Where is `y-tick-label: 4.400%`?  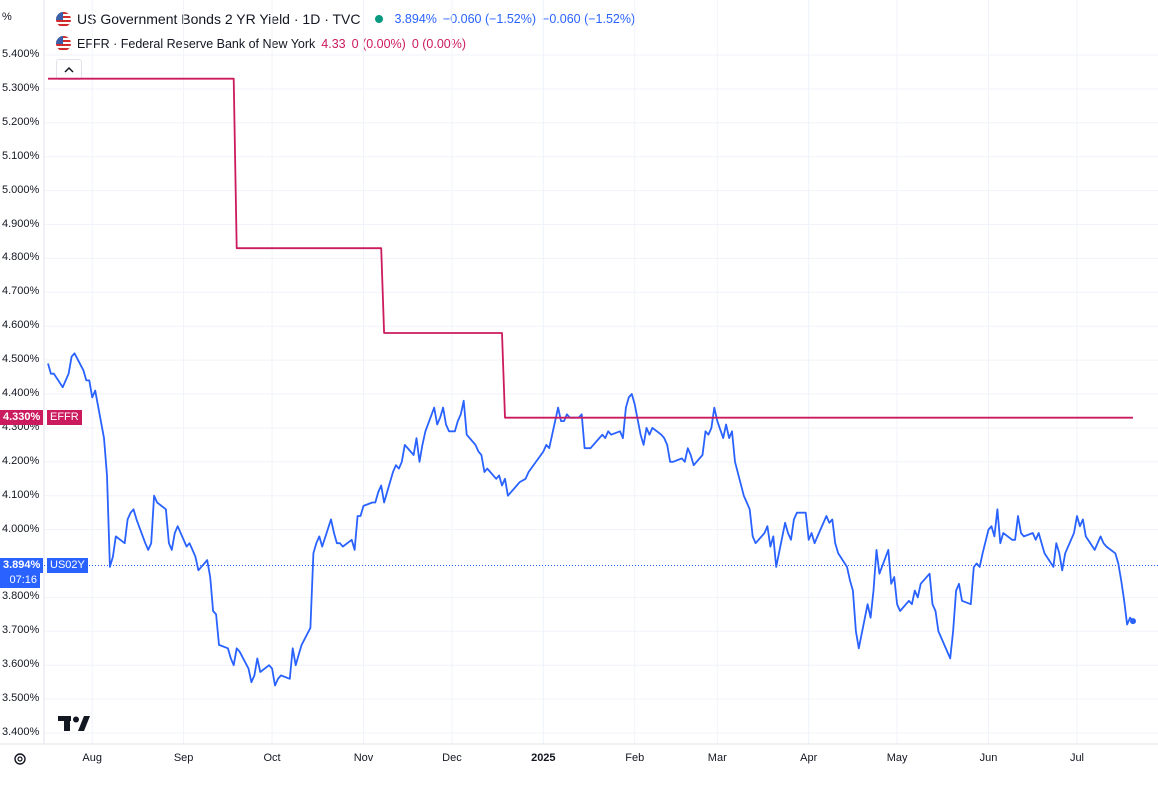 y-tick-label: 4.400% is located at coordinates (21, 393).